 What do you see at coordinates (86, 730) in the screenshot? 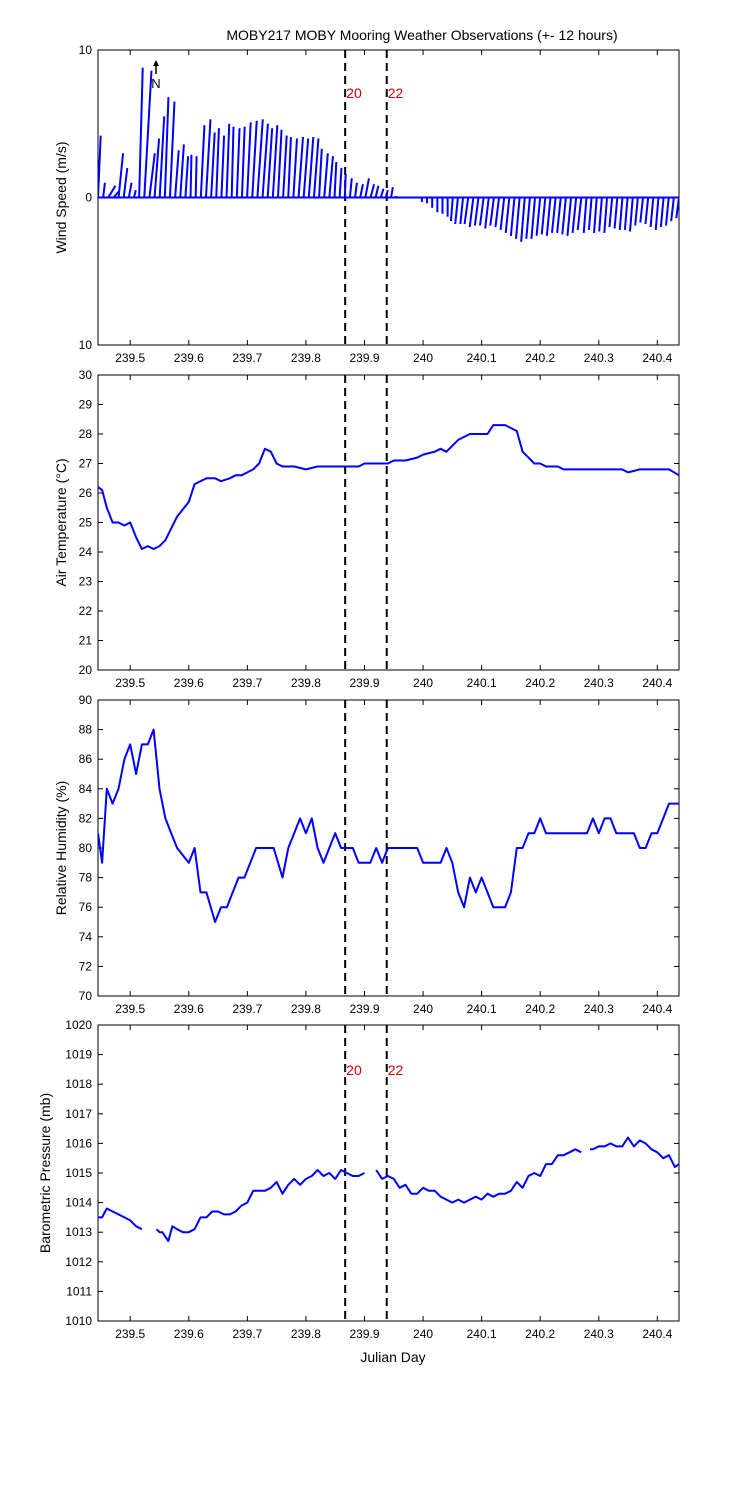
I see `y-tick-label: 88` at bounding box center [86, 730].